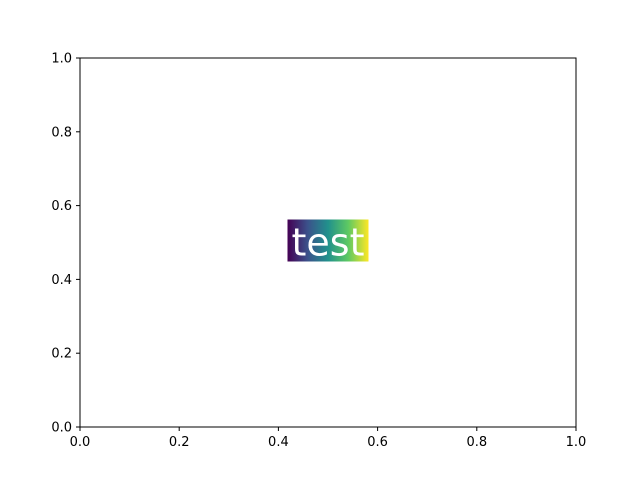  What do you see at coordinates (61, 354) in the screenshot?
I see `y-tick-label: 0.2` at bounding box center [61, 354].